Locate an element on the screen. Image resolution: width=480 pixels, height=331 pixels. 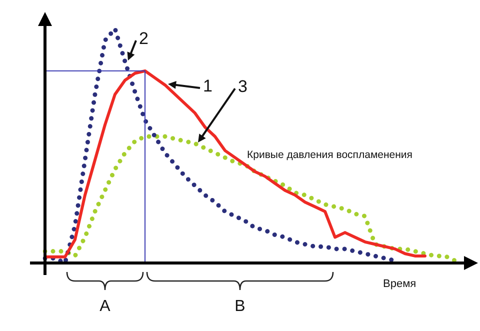
annotation: Кривые давления воспламенения is located at coordinates (329, 154).